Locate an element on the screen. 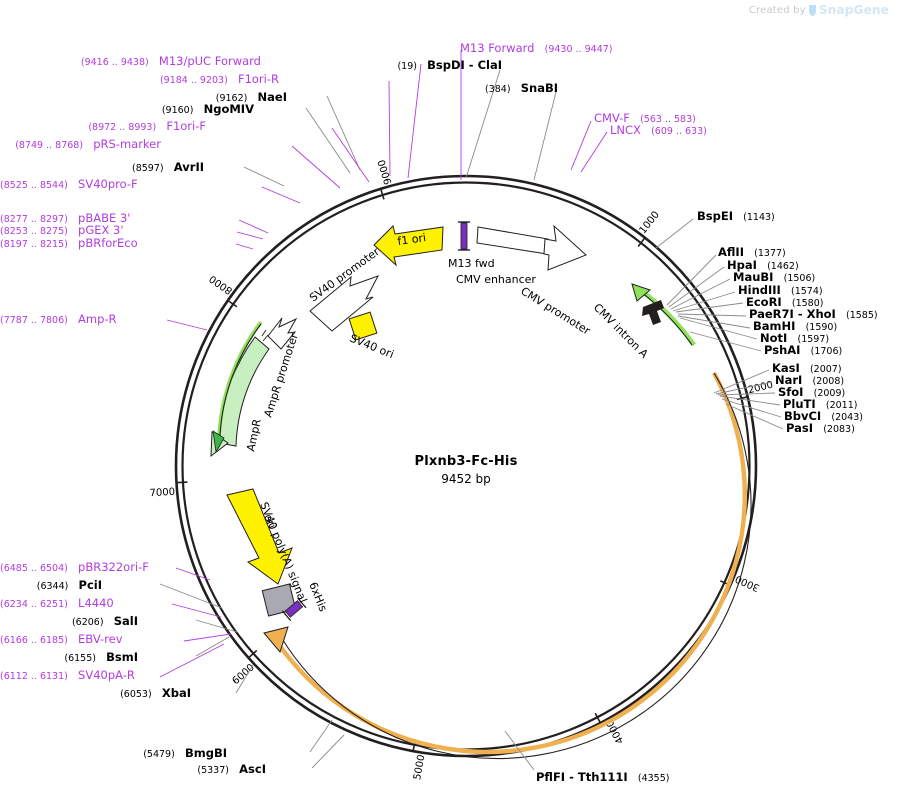 The width and height of the screenshot is (897, 796). enzyme-label: (6344) PciI is located at coordinates (51, 584).